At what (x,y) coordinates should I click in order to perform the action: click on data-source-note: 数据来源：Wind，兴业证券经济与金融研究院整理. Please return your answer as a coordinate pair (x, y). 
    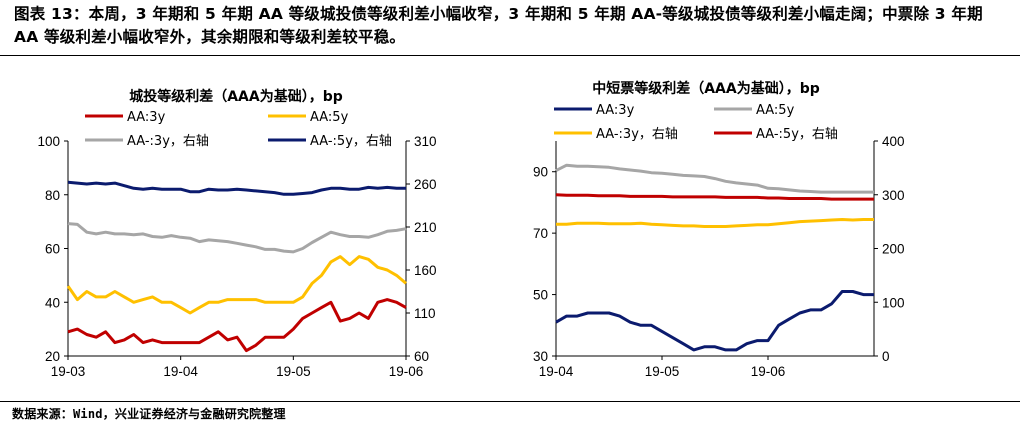
    Looking at the image, I should click on (149, 414).